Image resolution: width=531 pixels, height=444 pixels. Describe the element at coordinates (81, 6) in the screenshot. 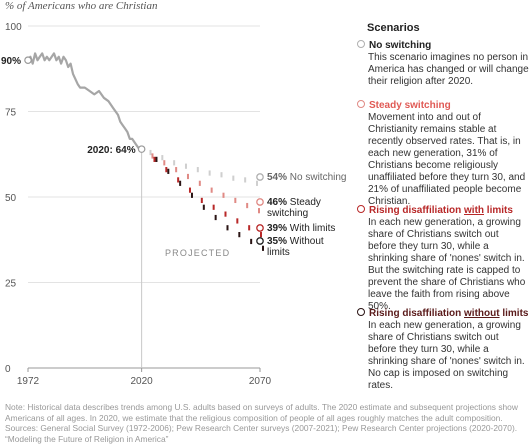

I see `y-axis-title: % of Americans who are Christian` at that location.